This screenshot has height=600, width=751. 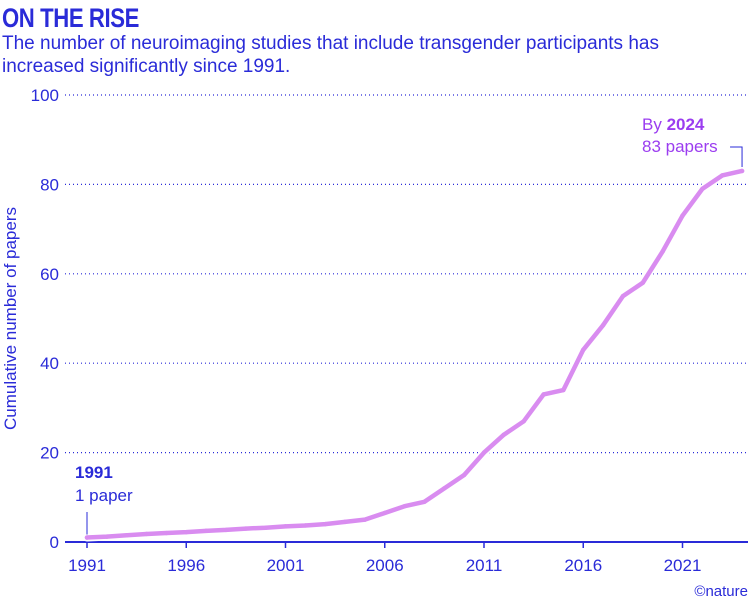 What do you see at coordinates (662, 251) in the screenshot?
I see `data-point-2020` at bounding box center [662, 251].